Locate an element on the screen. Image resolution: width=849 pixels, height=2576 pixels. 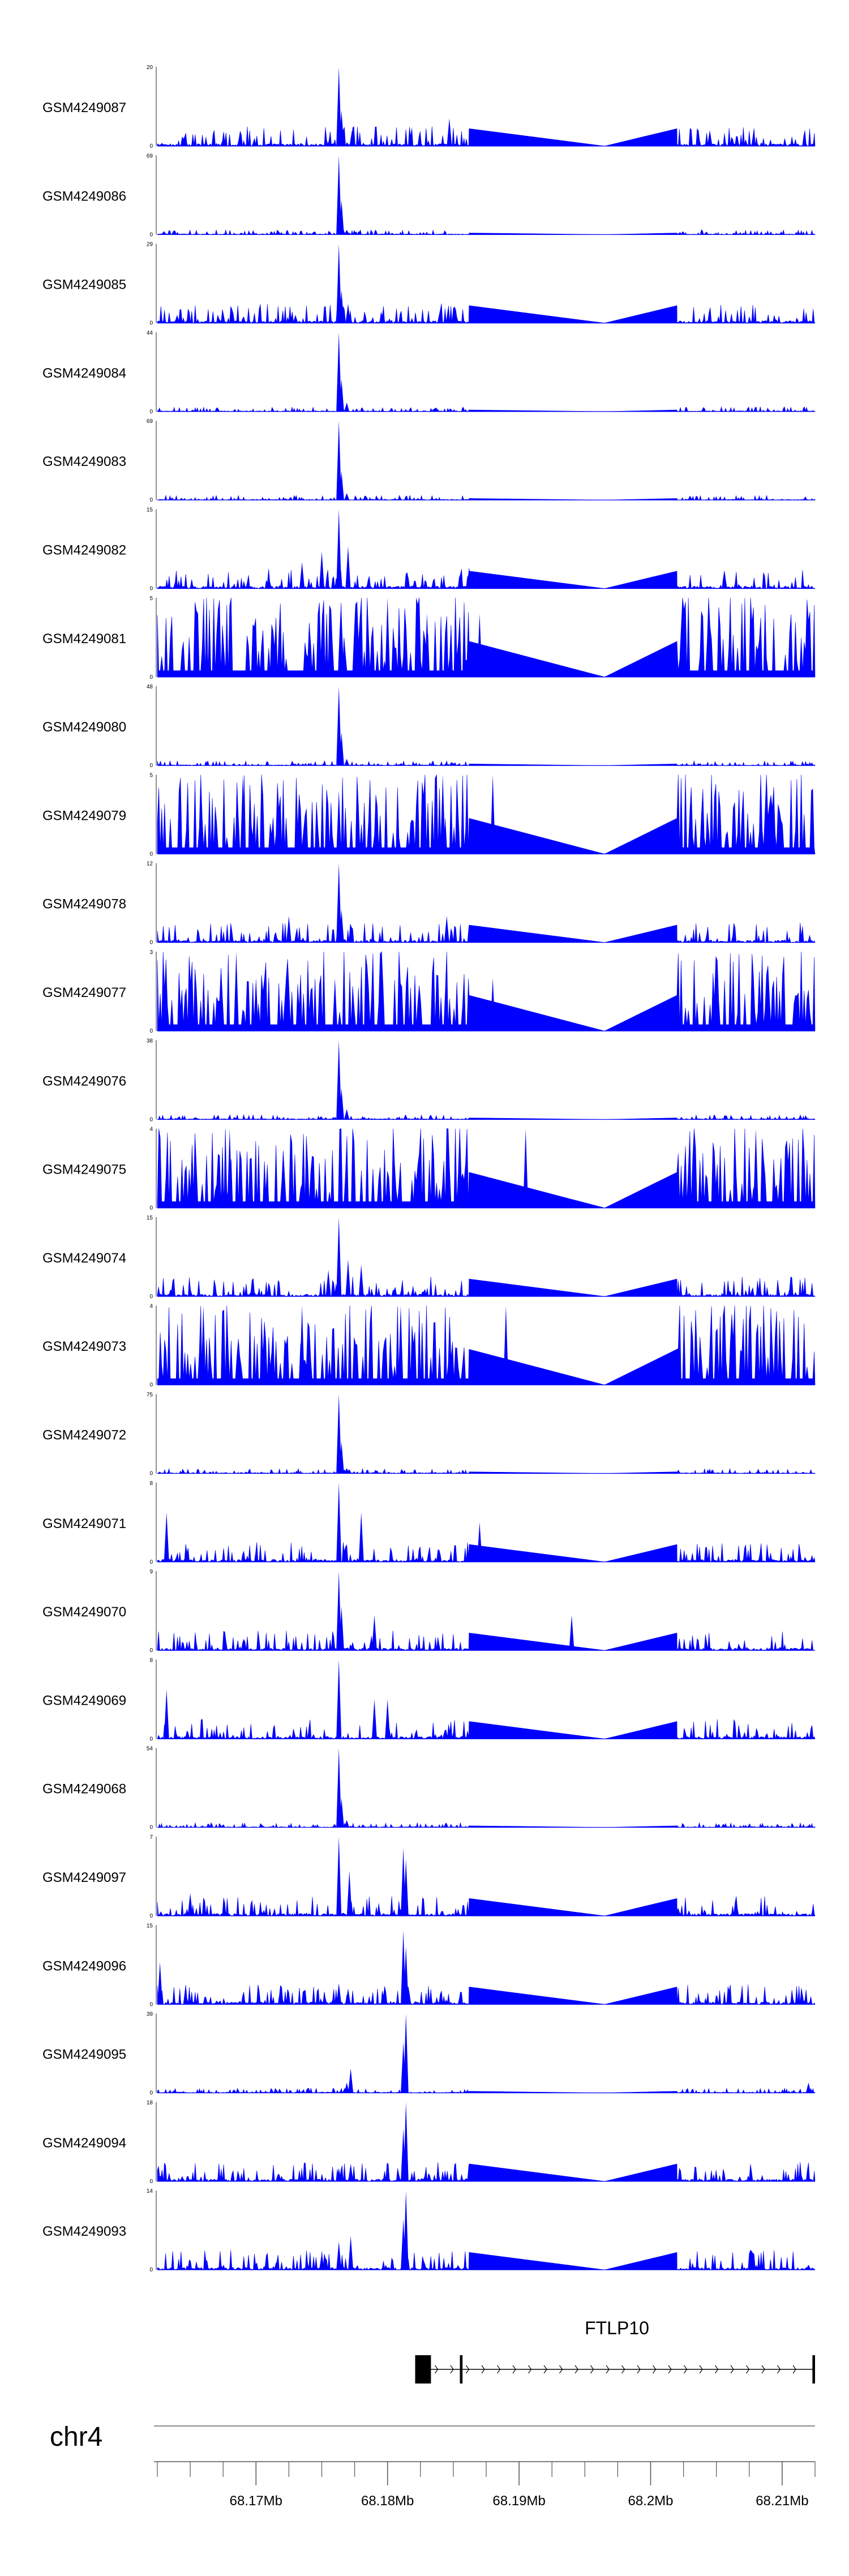
track-gsm4249080: GSM4249080 48 0 is located at coordinates (429, 726).